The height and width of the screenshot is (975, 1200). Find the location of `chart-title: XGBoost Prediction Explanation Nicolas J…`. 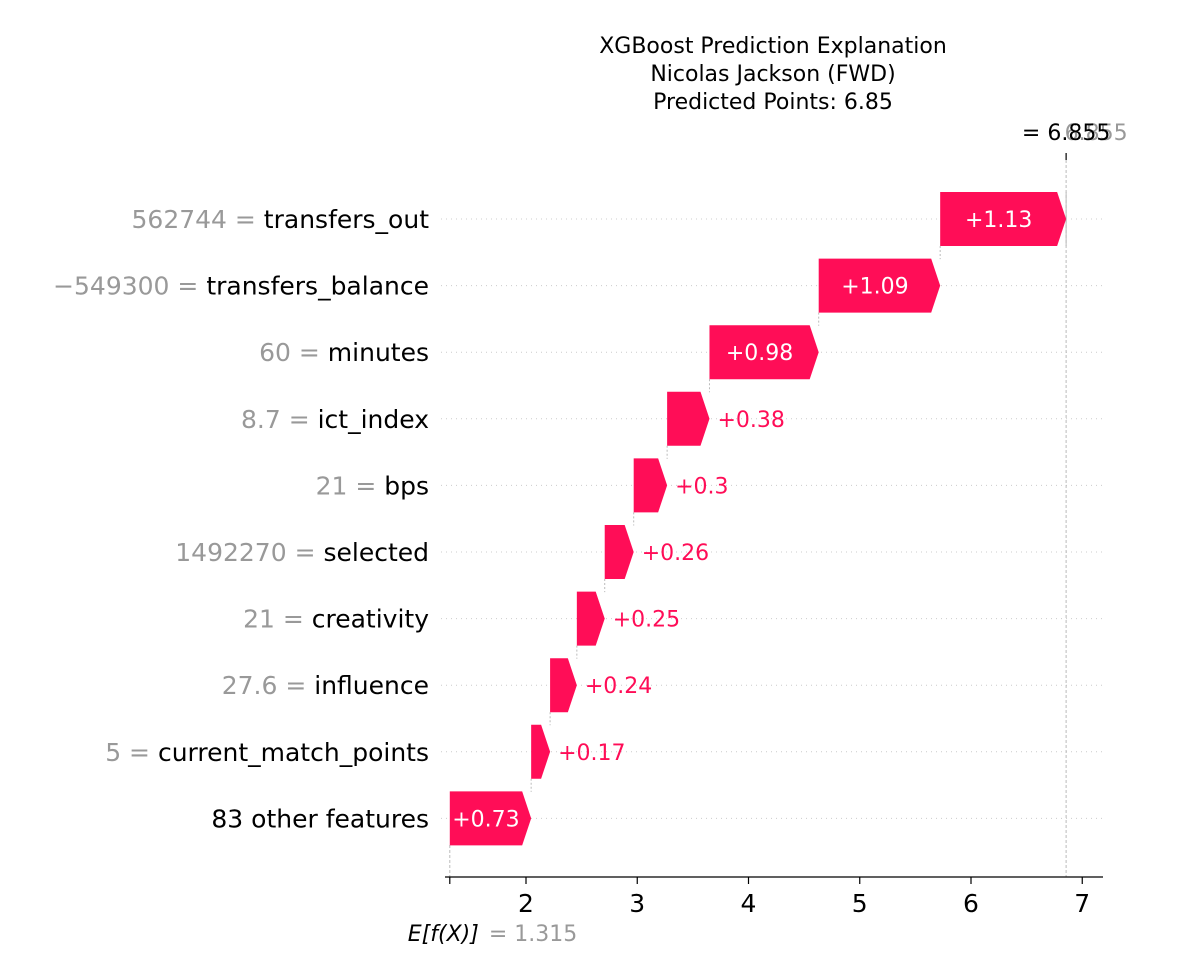

chart-title: XGBoost Prediction Explanation Nicolas J… is located at coordinates (773, 74).